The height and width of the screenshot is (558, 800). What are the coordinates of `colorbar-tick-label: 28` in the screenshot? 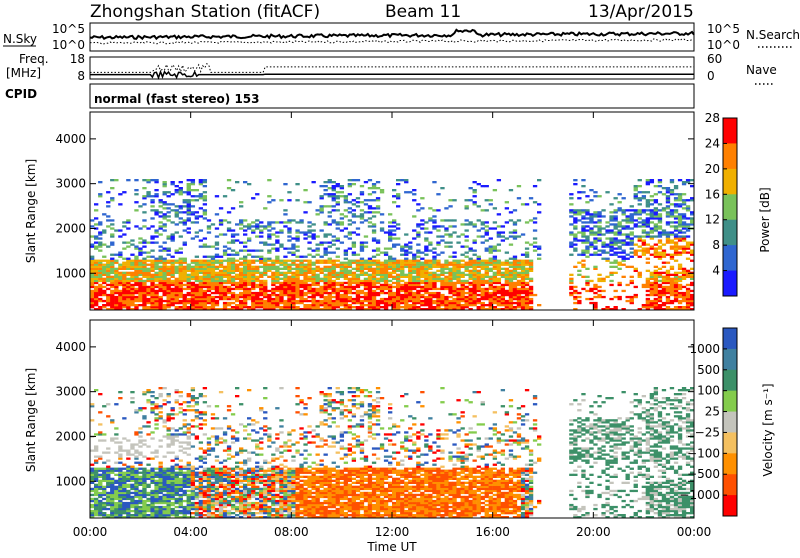 It's located at (712, 118).